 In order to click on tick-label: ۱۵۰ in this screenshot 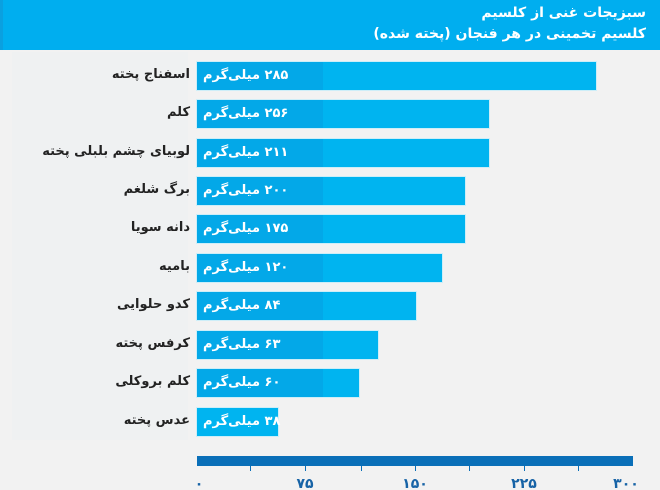, I will do `click(415, 483)`.